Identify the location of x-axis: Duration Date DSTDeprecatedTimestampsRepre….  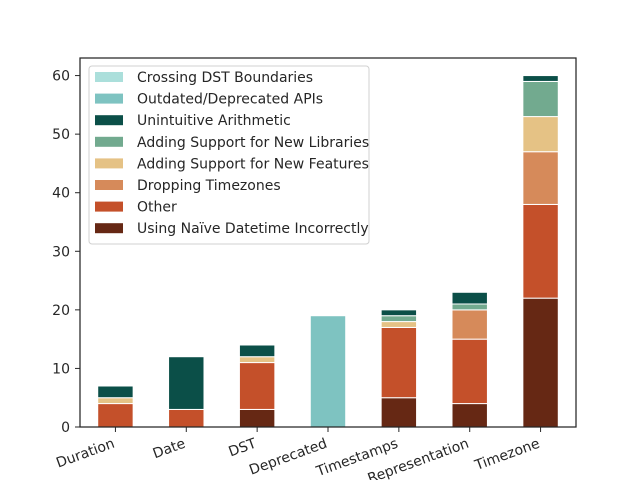
(298, 453).